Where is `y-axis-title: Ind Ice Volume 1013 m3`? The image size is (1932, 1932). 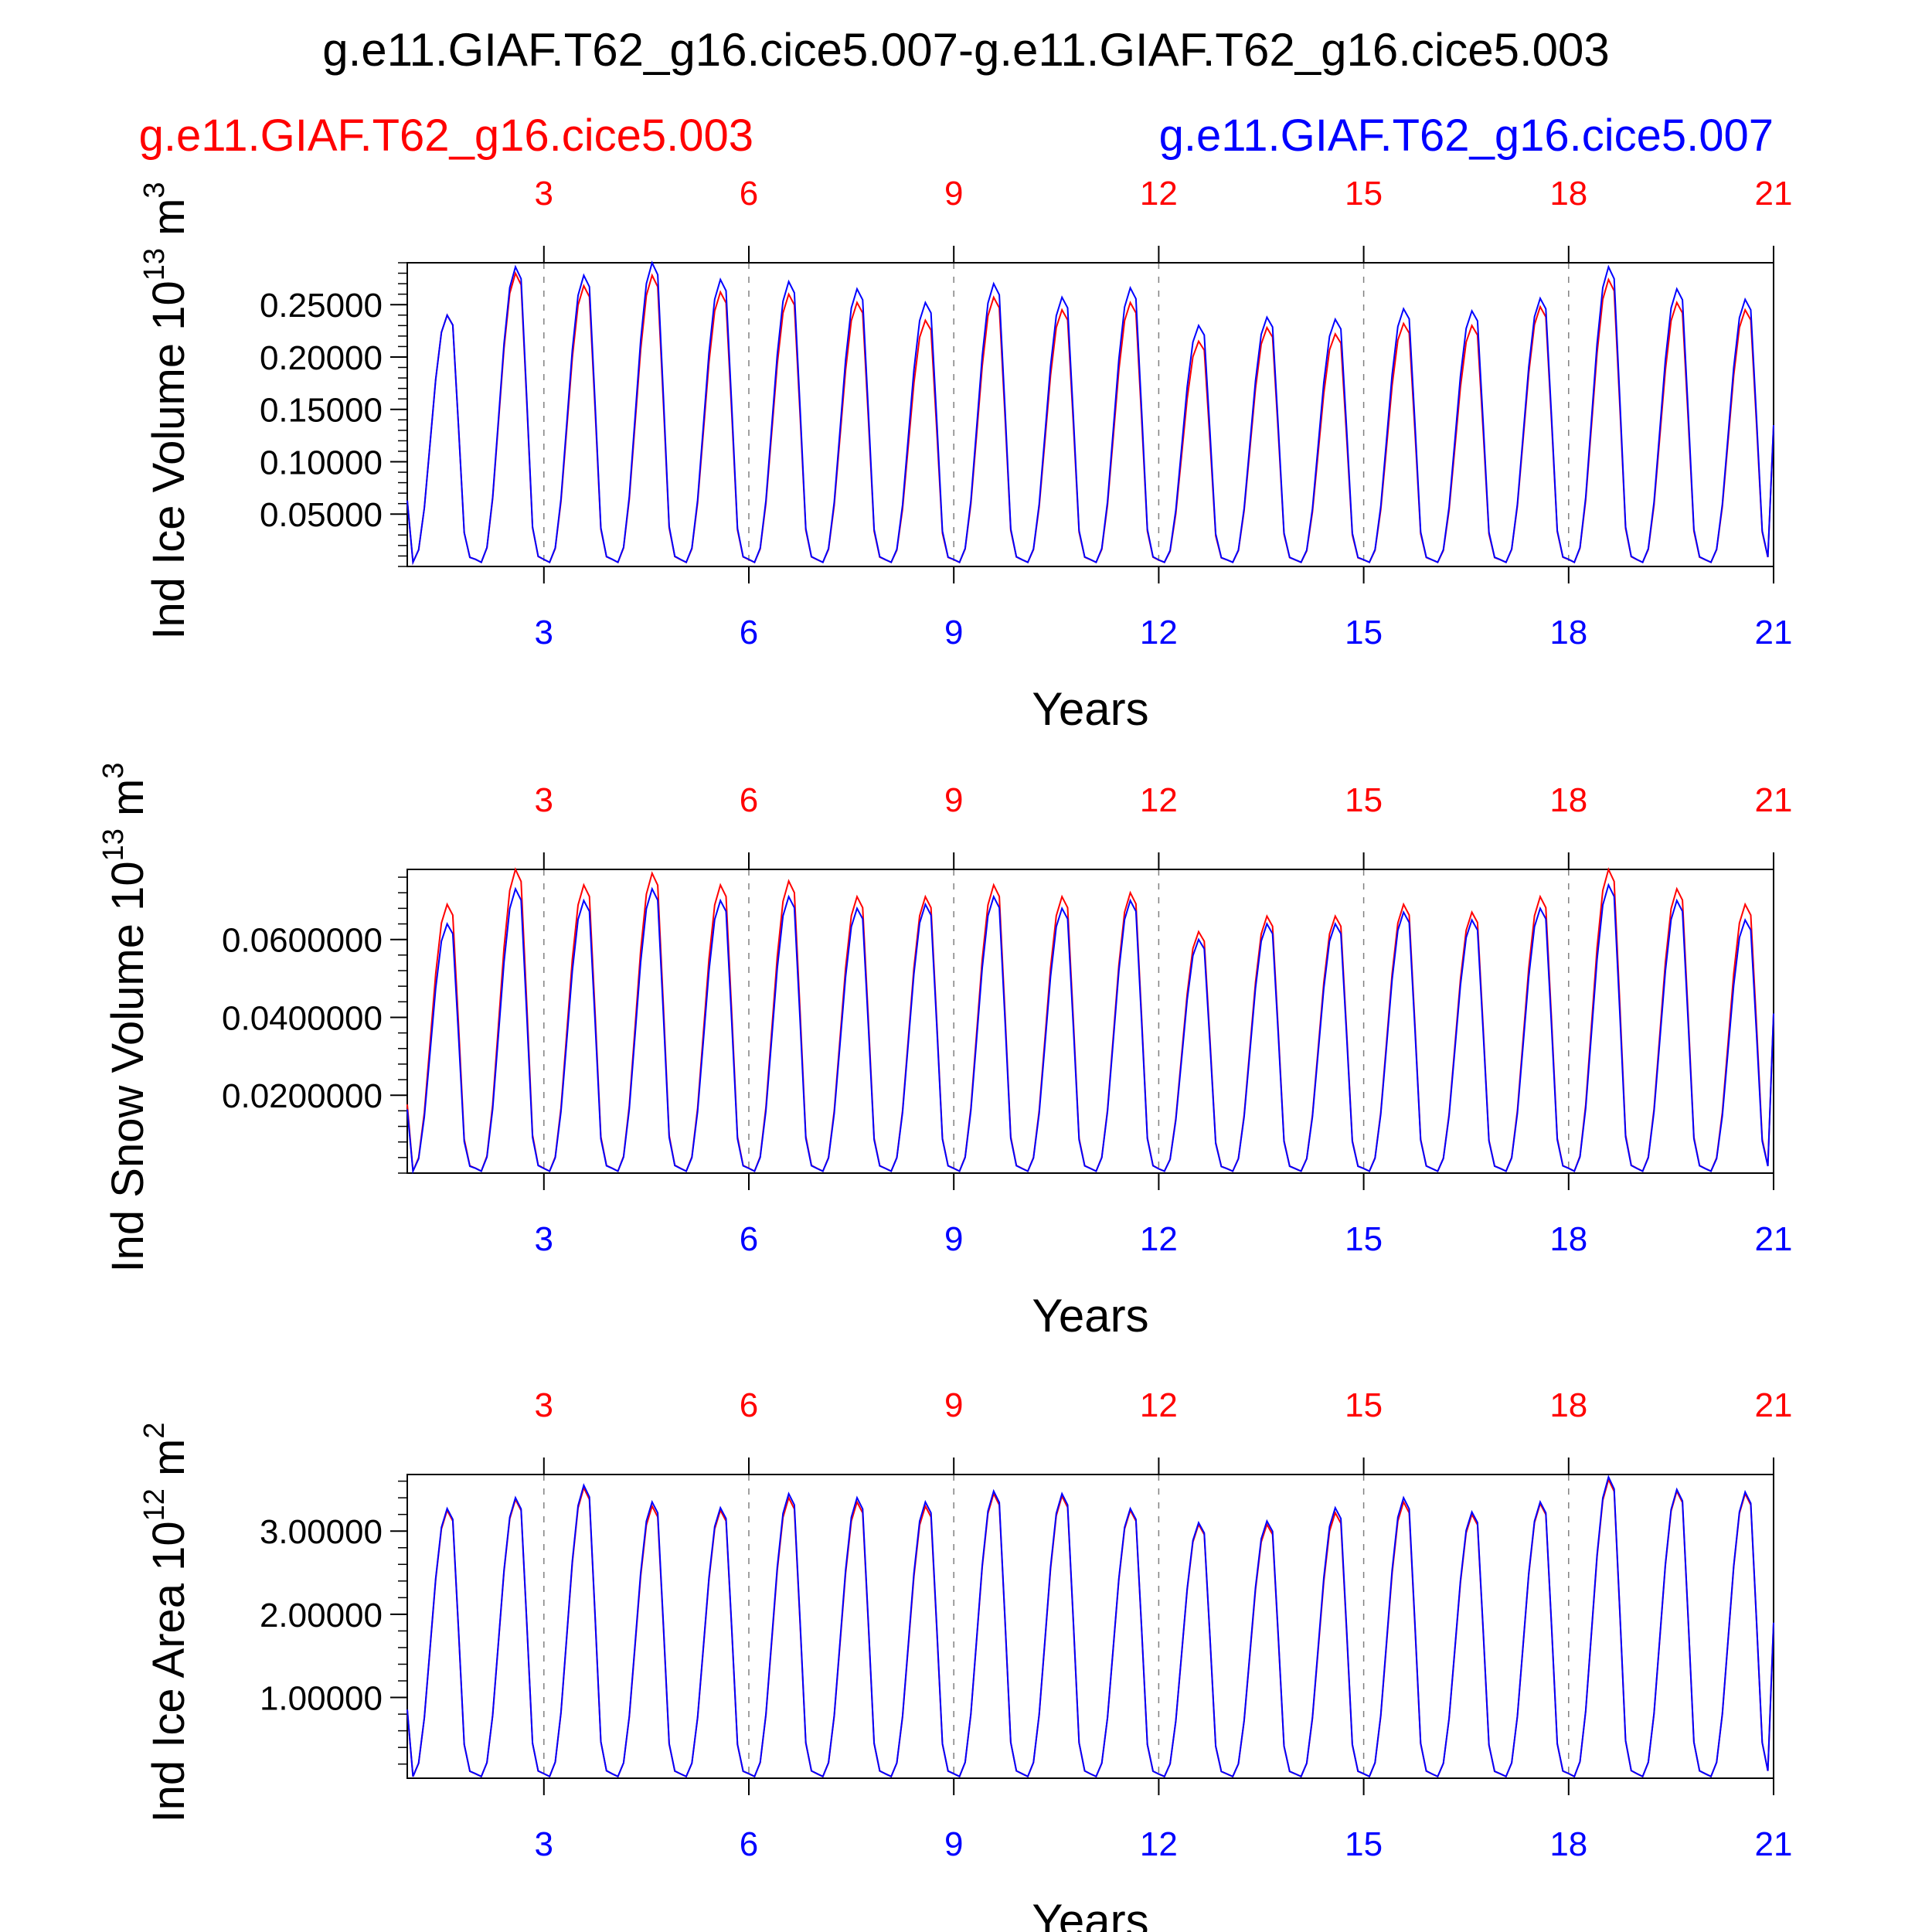 y-axis-title: Ind Ice Volume 1013 m3 is located at coordinates (166, 411).